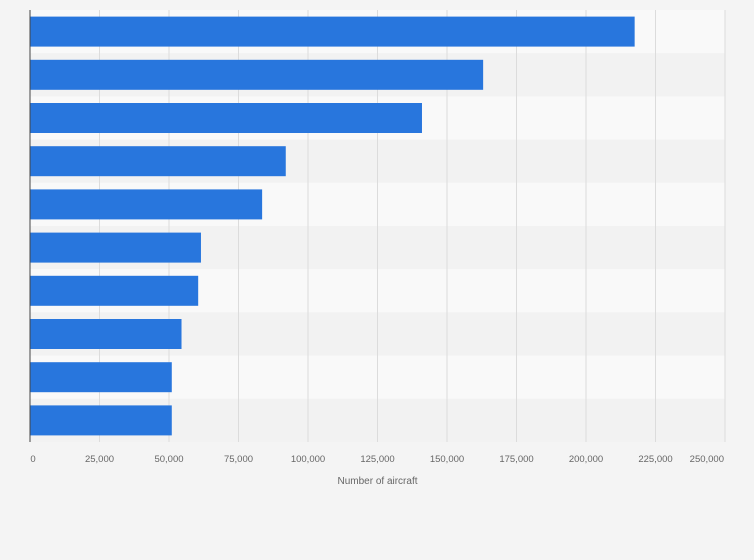  Describe the element at coordinates (707, 459) in the screenshot. I see `x-tick-label: 250,000` at that location.